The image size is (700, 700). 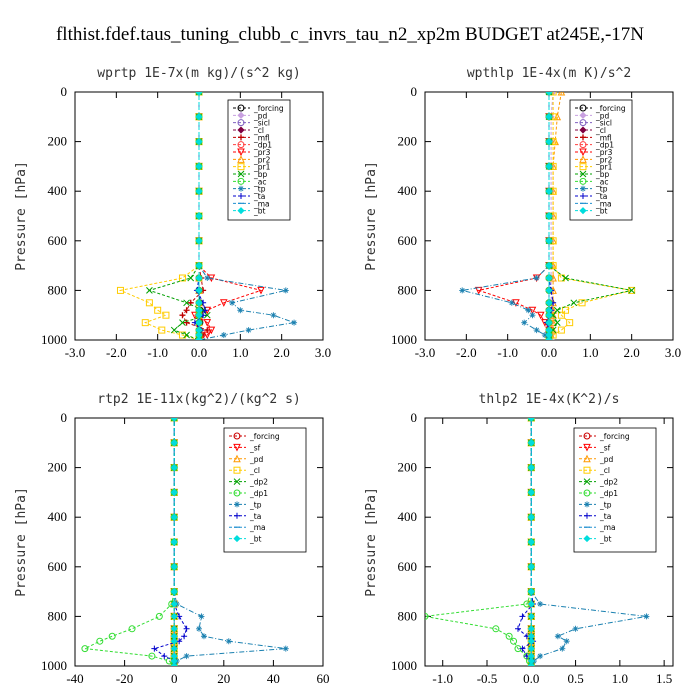 I want to click on panel-title: wprtp 1E-7x(m kg)/(s^2 kg), so click(x=199, y=73).